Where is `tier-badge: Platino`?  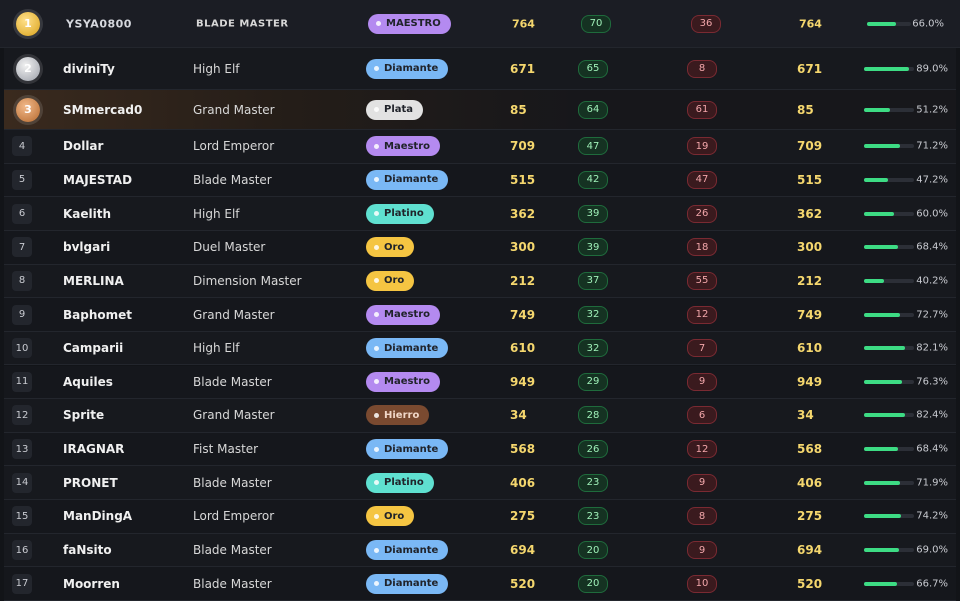
tier-badge: Platino is located at coordinates (400, 482).